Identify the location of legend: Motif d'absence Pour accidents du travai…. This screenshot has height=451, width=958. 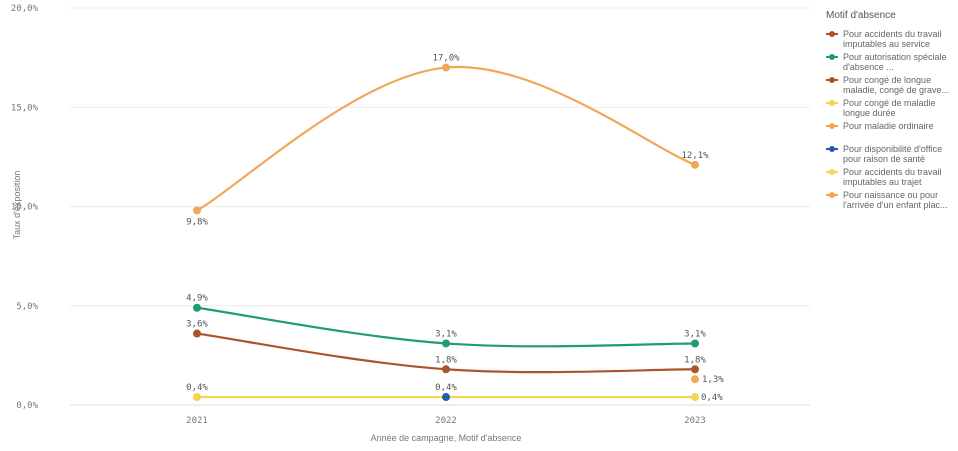
(892, 111).